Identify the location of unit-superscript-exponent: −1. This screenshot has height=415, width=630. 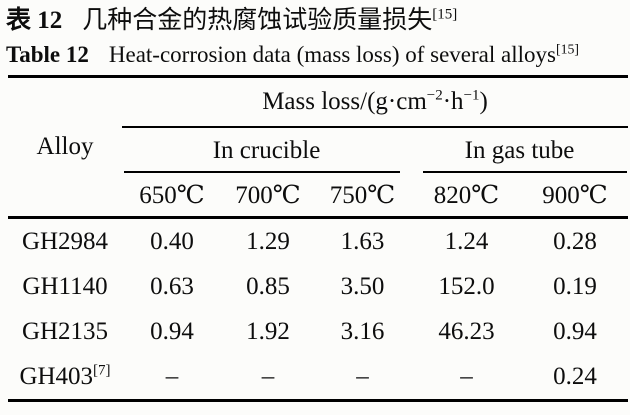
(471, 95).